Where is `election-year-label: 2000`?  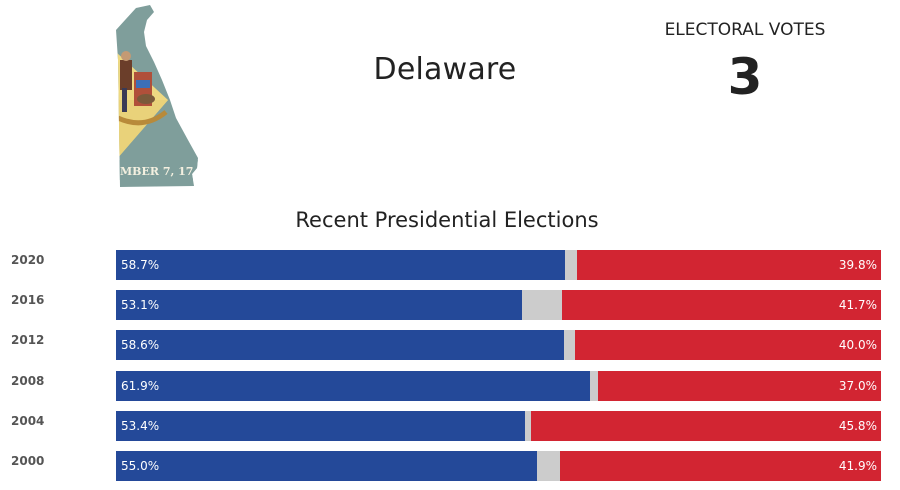
election-year-label: 2000 is located at coordinates (28, 461).